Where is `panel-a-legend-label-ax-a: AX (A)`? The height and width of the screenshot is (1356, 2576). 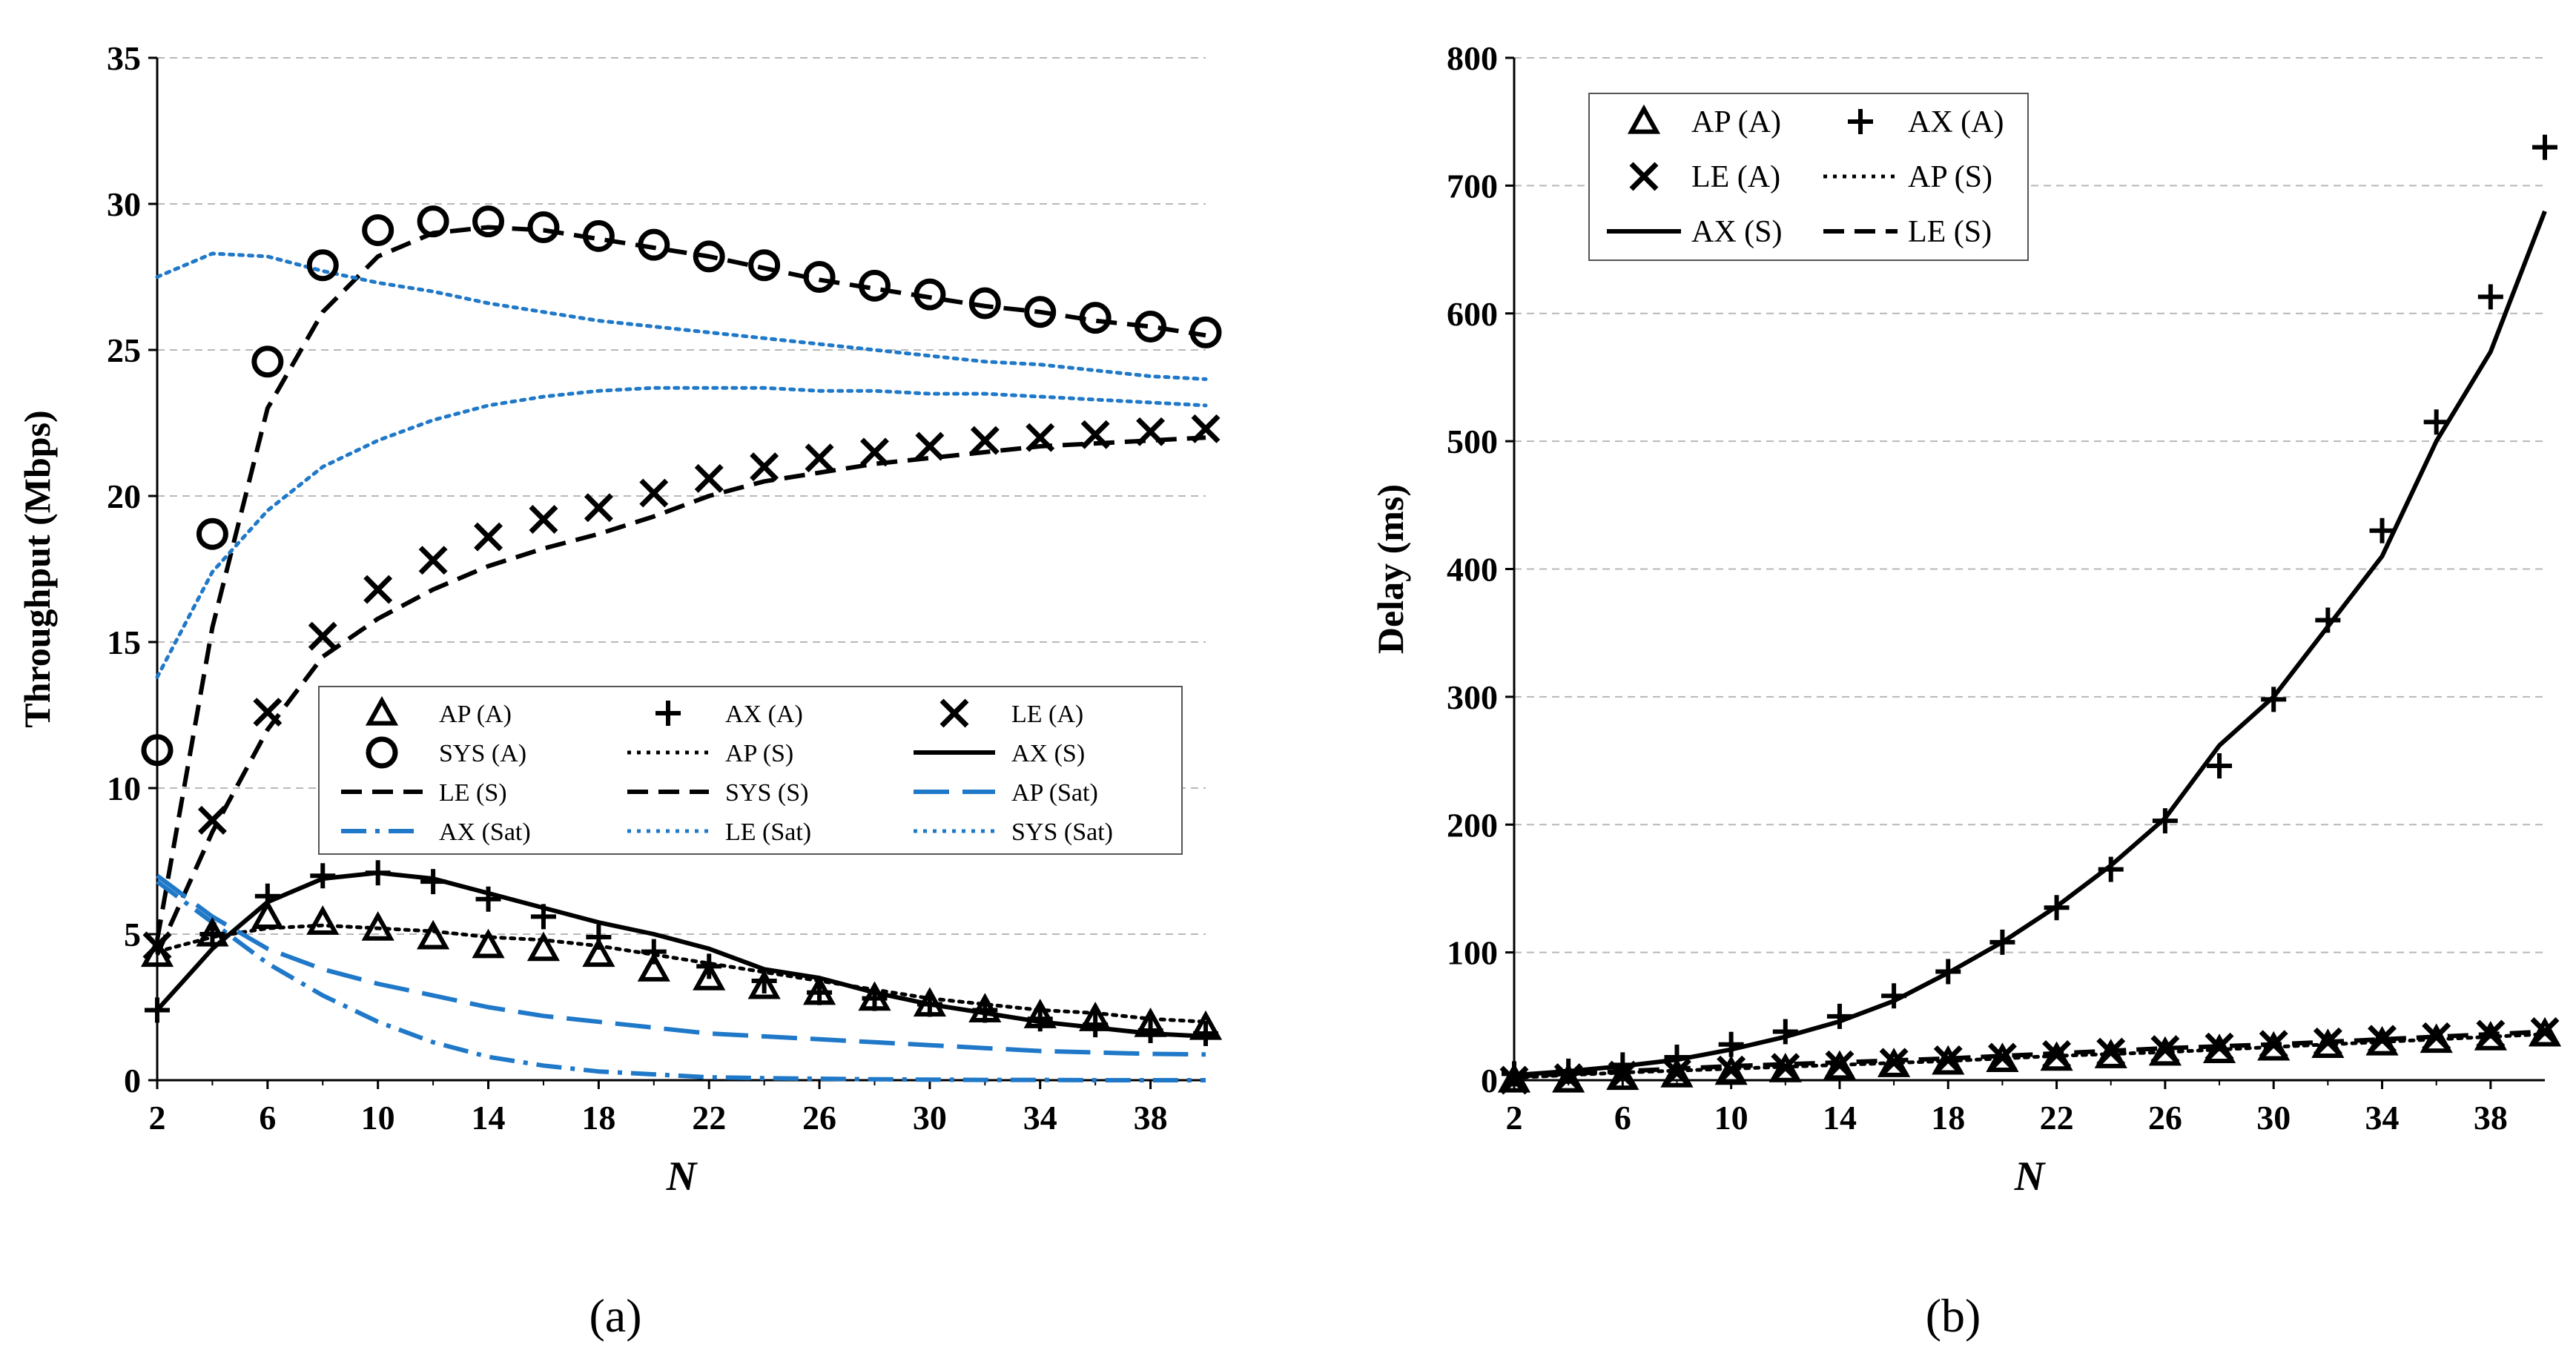
panel-a-legend-label-ax-a: AX (A) is located at coordinates (764, 714).